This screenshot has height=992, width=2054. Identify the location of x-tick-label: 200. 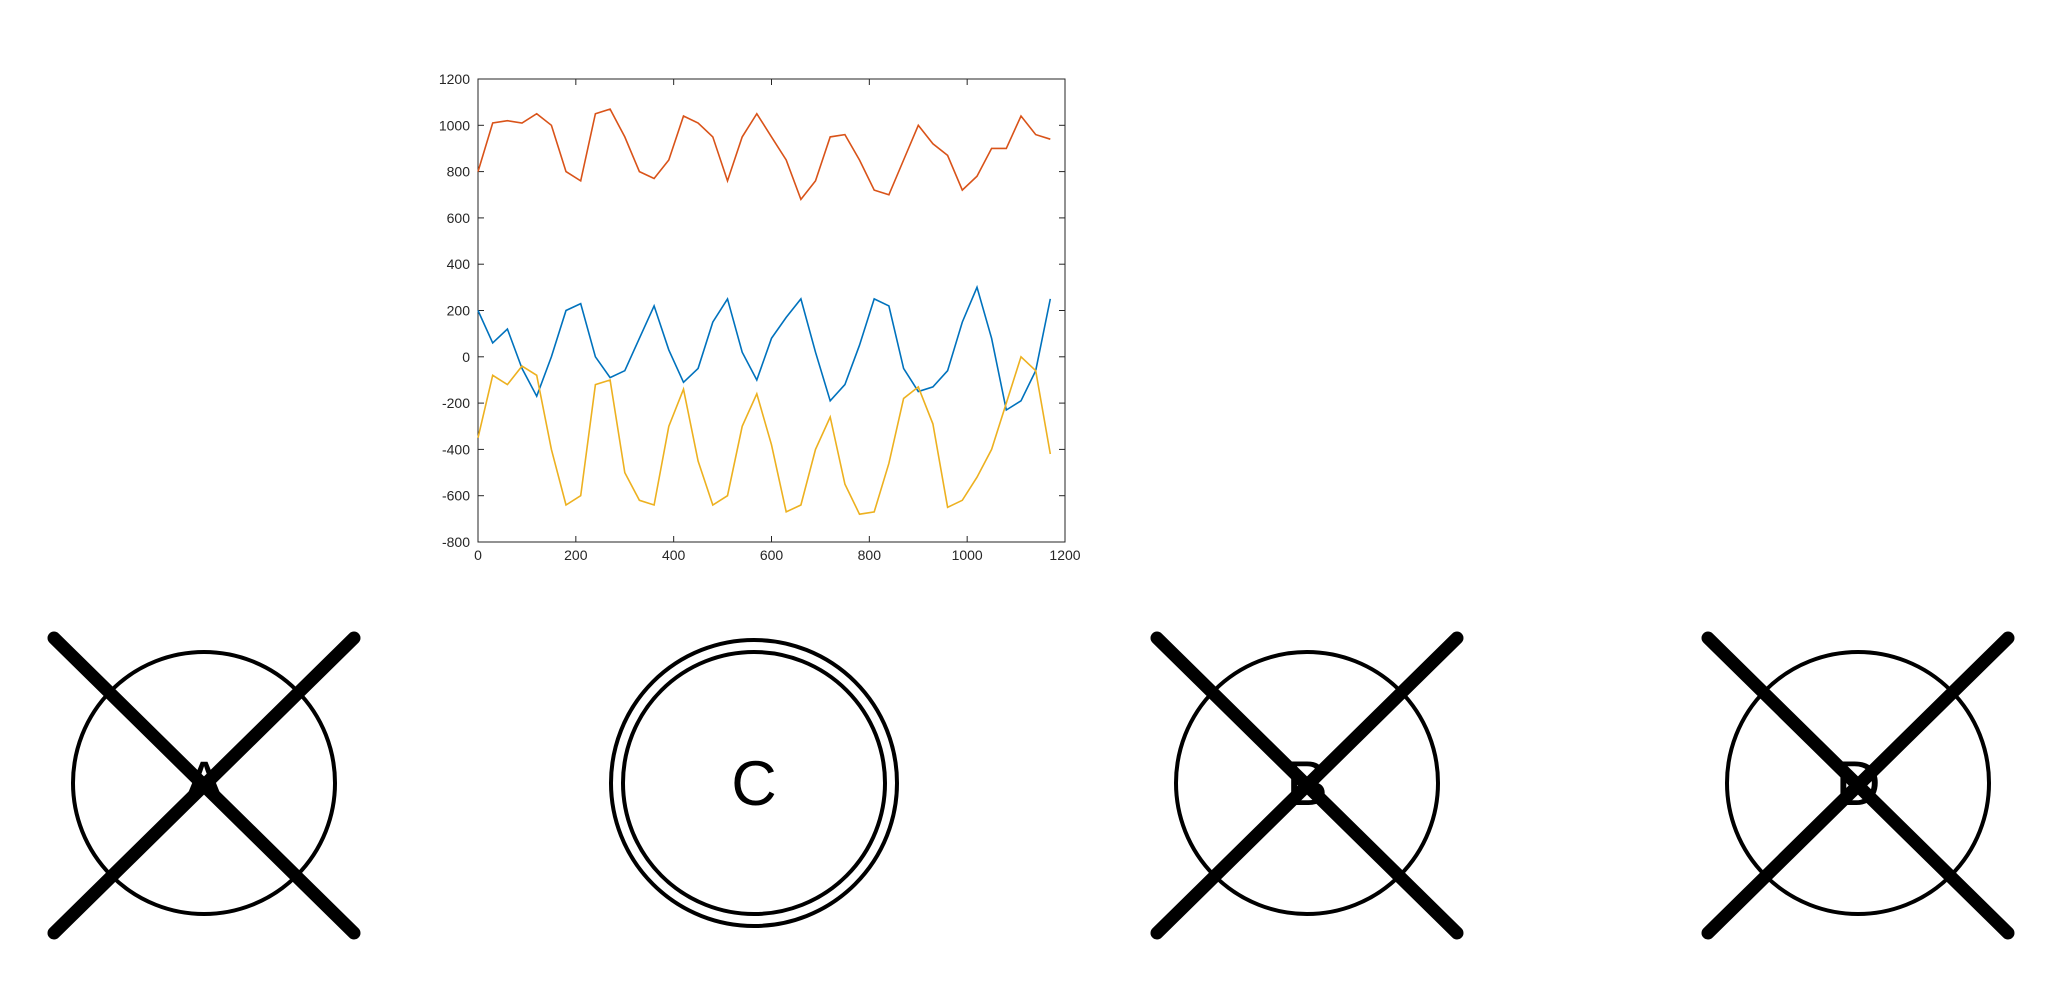
(576, 555).